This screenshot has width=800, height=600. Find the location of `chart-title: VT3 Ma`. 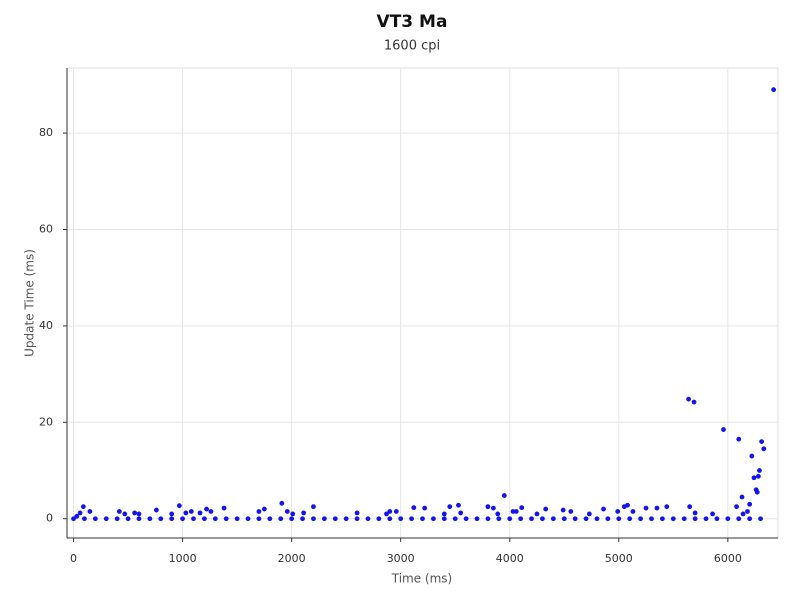

chart-title: VT3 Ma is located at coordinates (412, 22).